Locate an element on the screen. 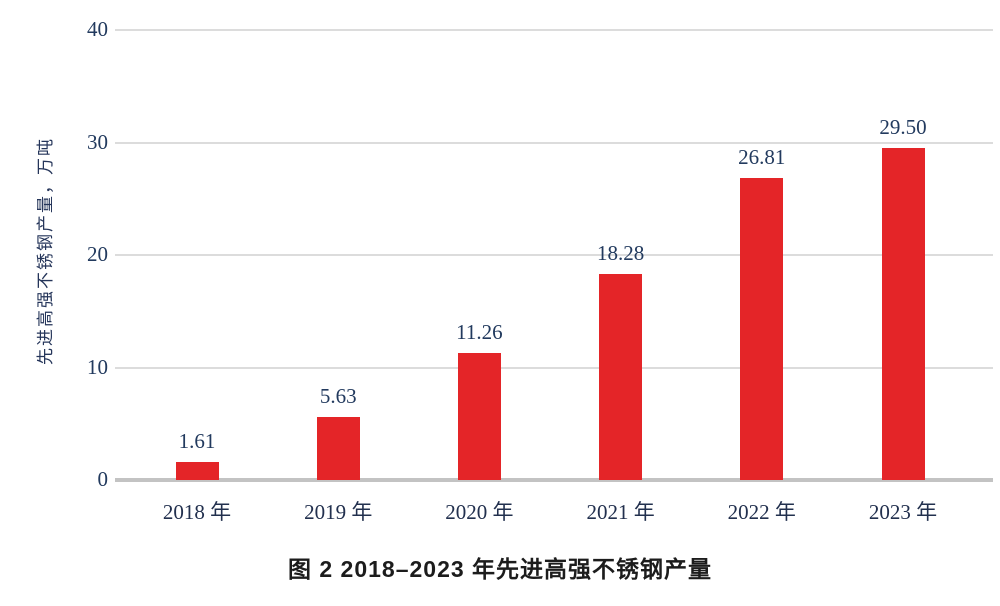 Image resolution: width=1000 pixels, height=606 pixels. gridline-y20 is located at coordinates (554, 255).